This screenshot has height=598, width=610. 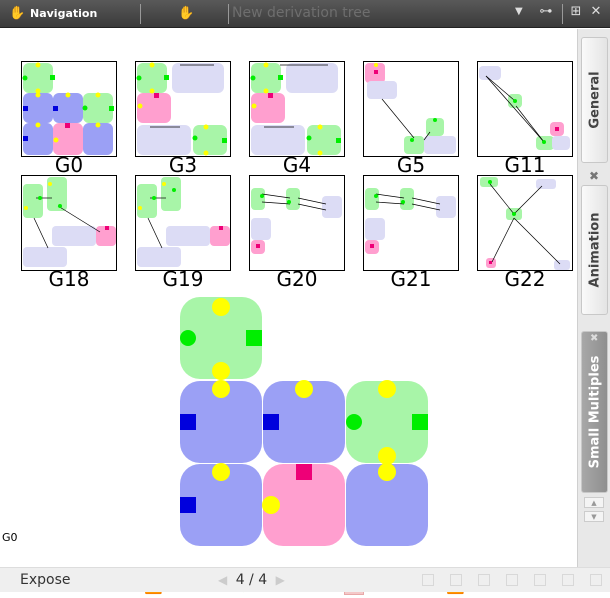 I want to click on thumbnail-label: G5, so click(x=411, y=165).